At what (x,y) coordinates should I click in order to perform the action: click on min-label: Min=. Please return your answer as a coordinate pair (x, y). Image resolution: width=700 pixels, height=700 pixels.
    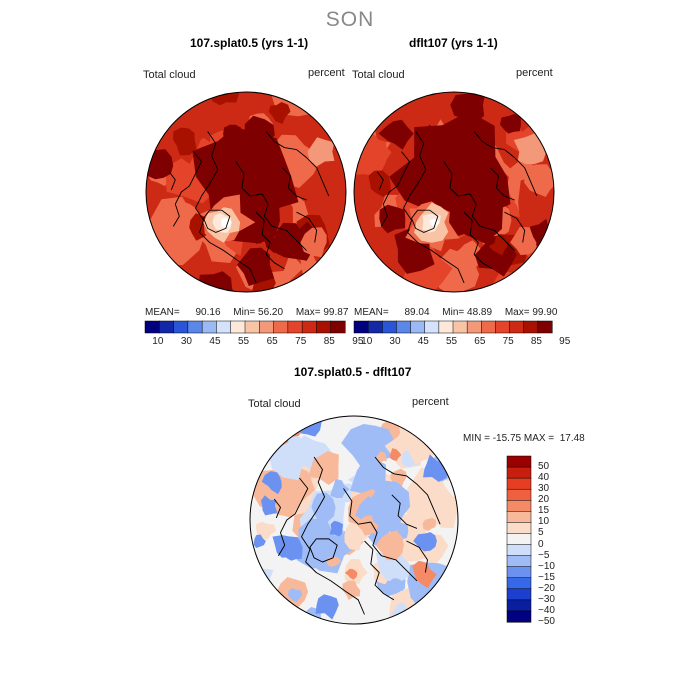
    Looking at the image, I should click on (244, 312).